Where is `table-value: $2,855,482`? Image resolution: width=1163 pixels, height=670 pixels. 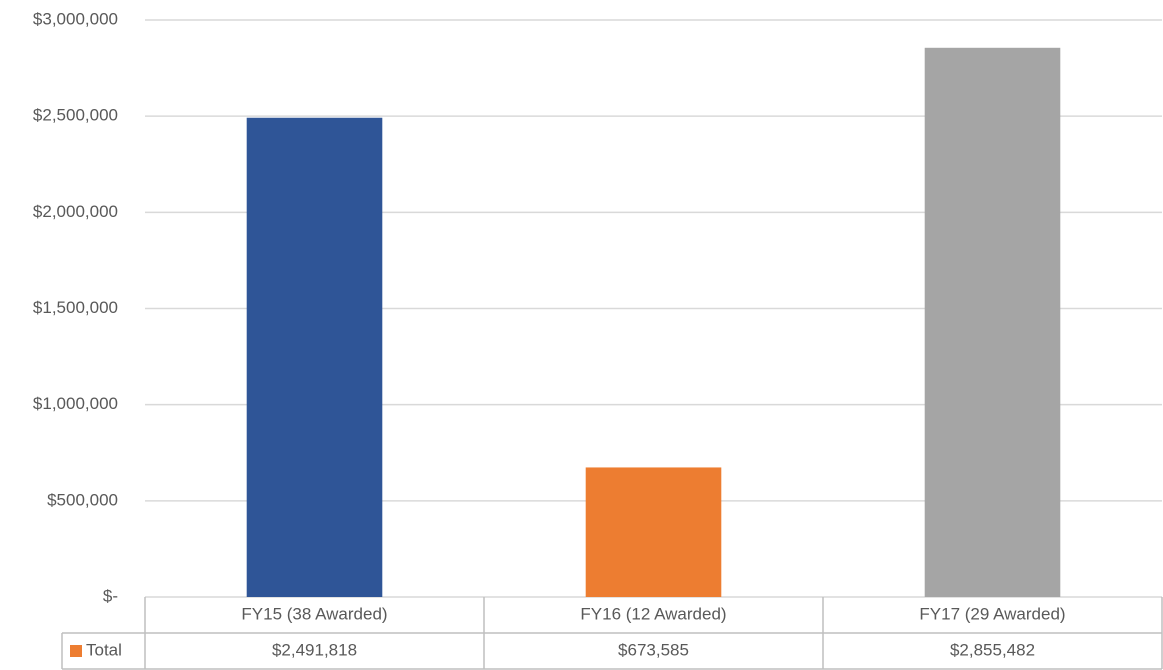
table-value: $2,855,482 is located at coordinates (992, 649).